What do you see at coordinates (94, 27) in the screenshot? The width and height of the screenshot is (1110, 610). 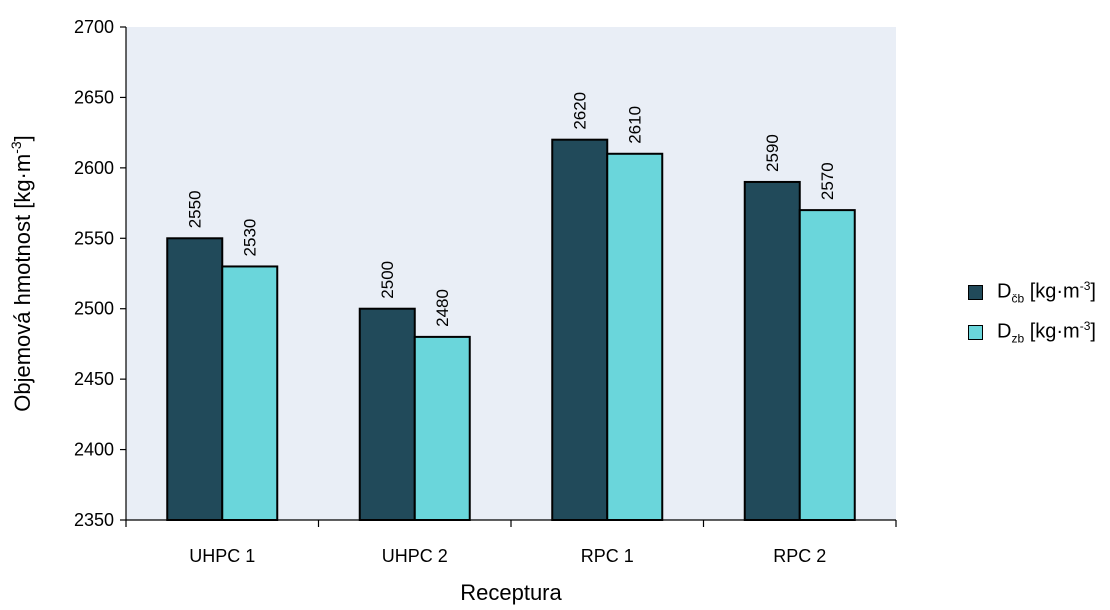 I see `y-tick-label: 2700` at bounding box center [94, 27].